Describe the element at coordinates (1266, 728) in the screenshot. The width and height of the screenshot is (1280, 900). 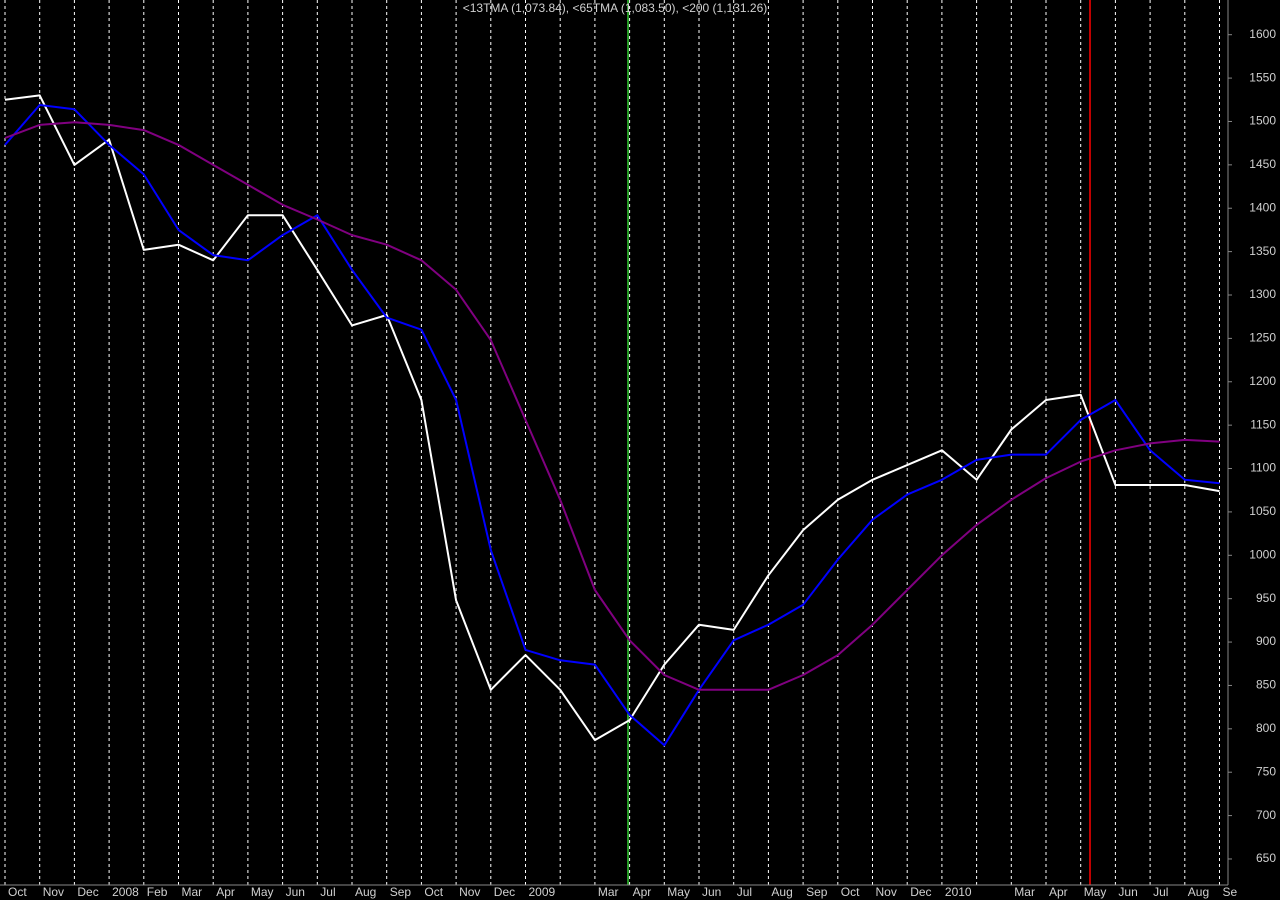
I see `y-tick-label: 800` at that location.